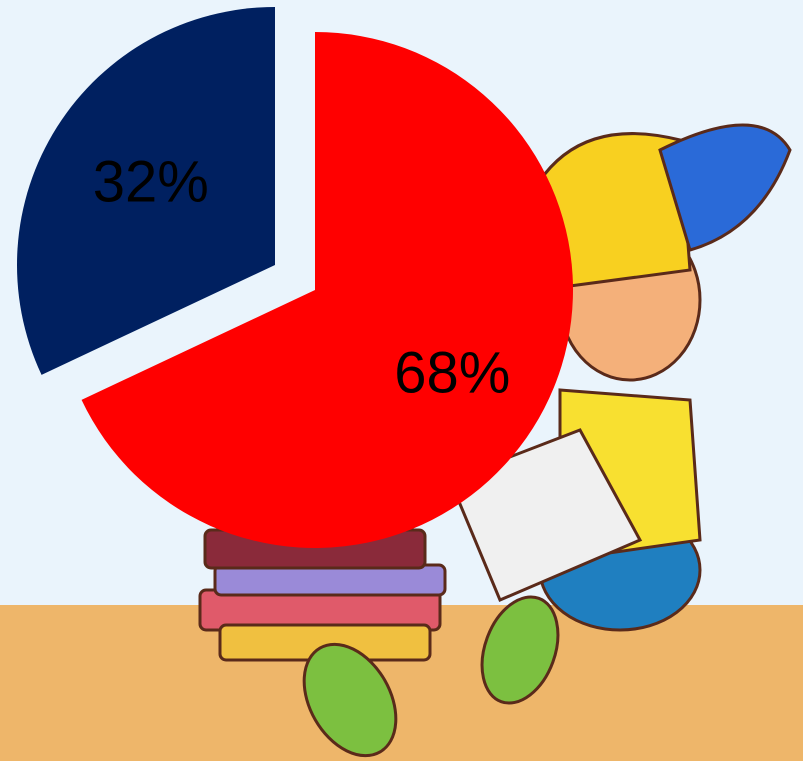  I want to click on value-label: 68%, so click(452, 372).